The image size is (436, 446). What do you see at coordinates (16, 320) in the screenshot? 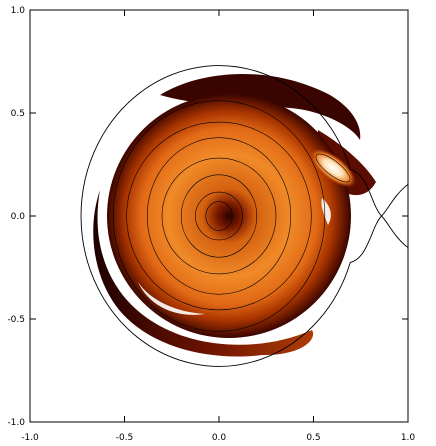
I see `y-tick-label: -0.5` at bounding box center [16, 320].